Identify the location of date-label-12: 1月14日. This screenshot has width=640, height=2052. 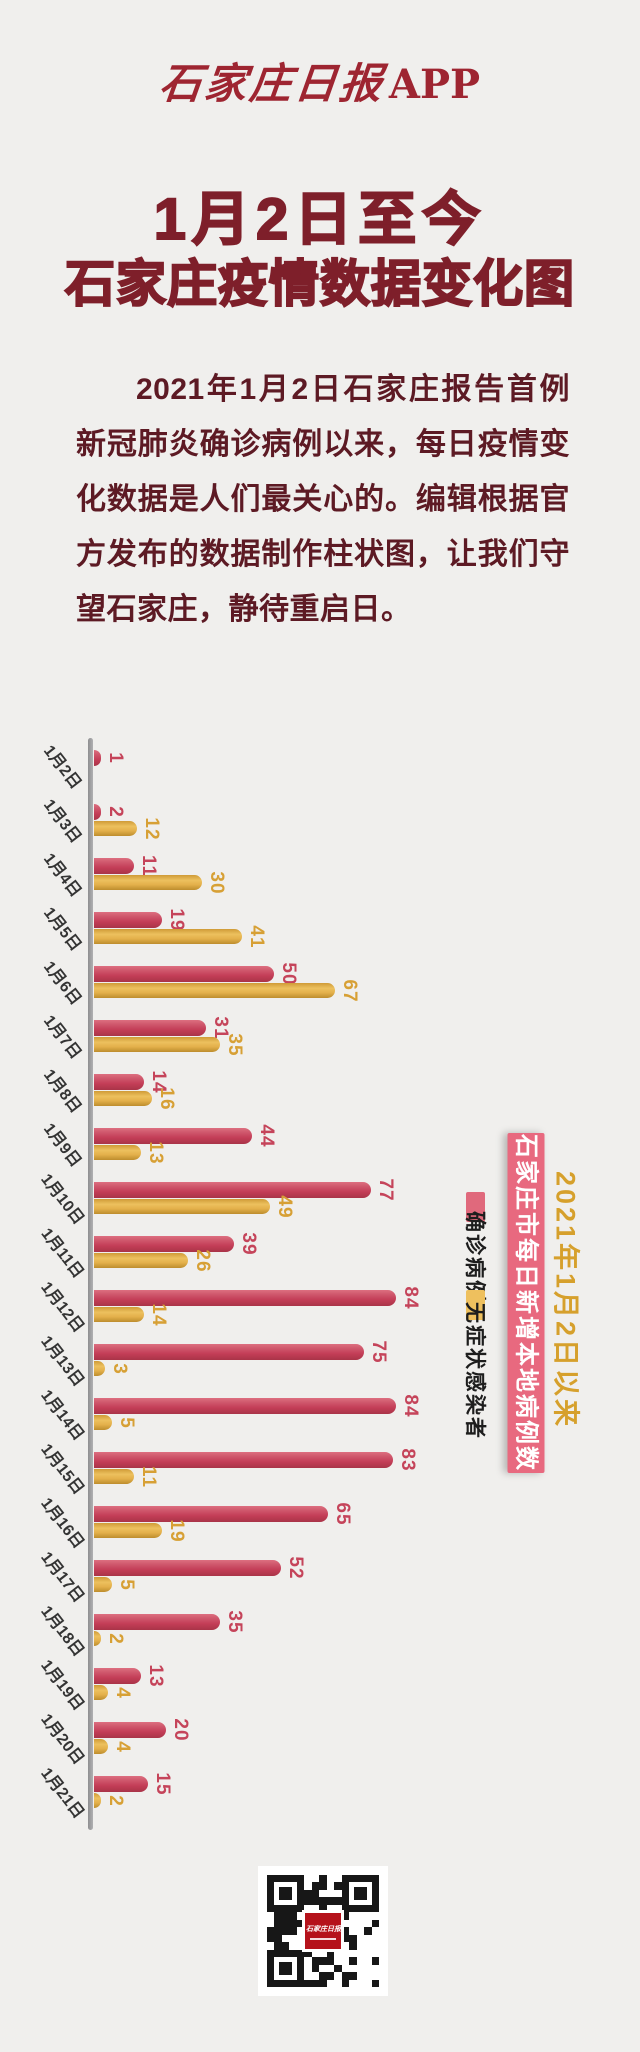
(62, 1415).